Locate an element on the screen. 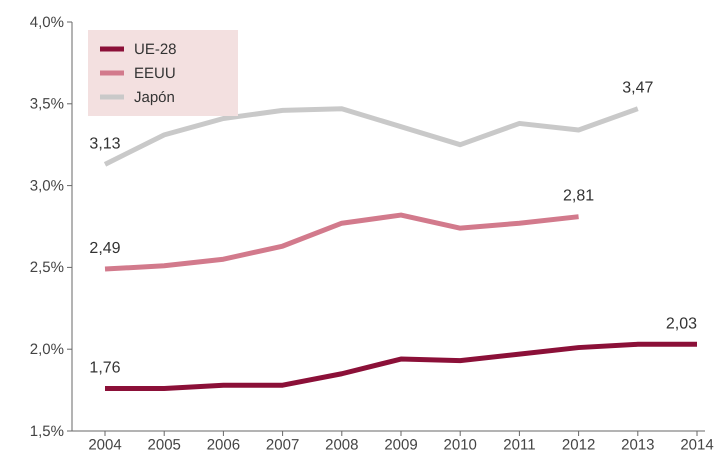  annotation: 2,03 is located at coordinates (682, 323).